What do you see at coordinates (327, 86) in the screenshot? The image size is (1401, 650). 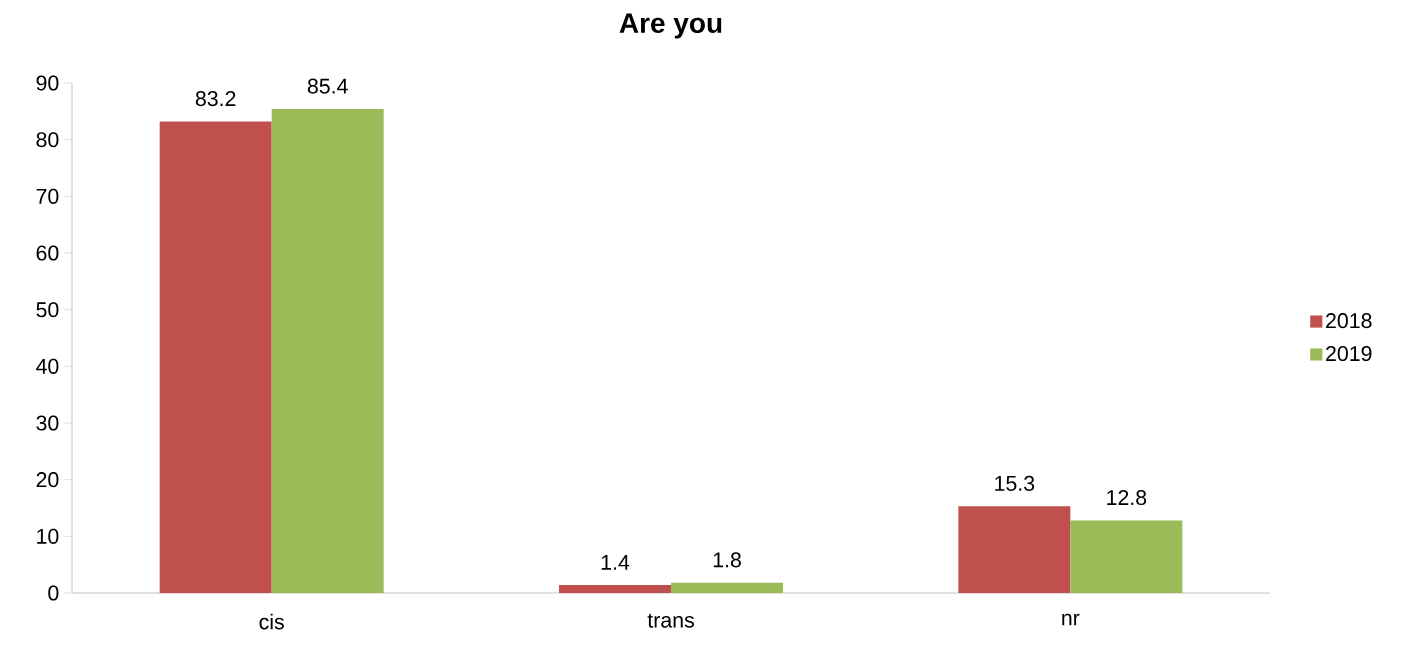 I see `data-label: 85.4` at bounding box center [327, 86].